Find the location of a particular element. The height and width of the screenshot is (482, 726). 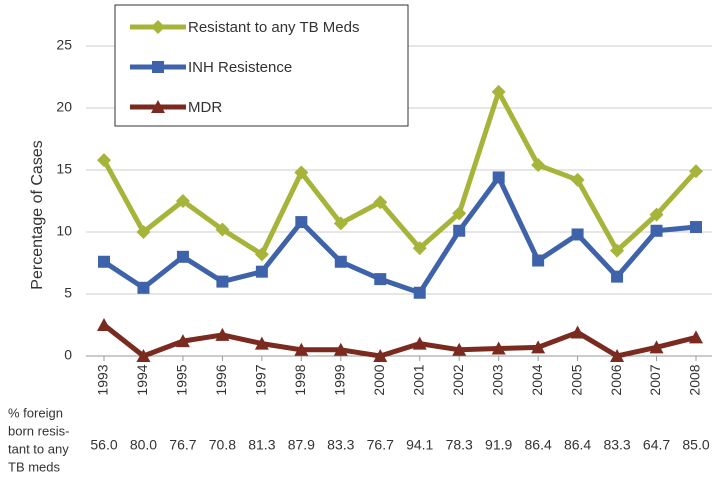

x-tick-label: 1996 is located at coordinates (221, 379).